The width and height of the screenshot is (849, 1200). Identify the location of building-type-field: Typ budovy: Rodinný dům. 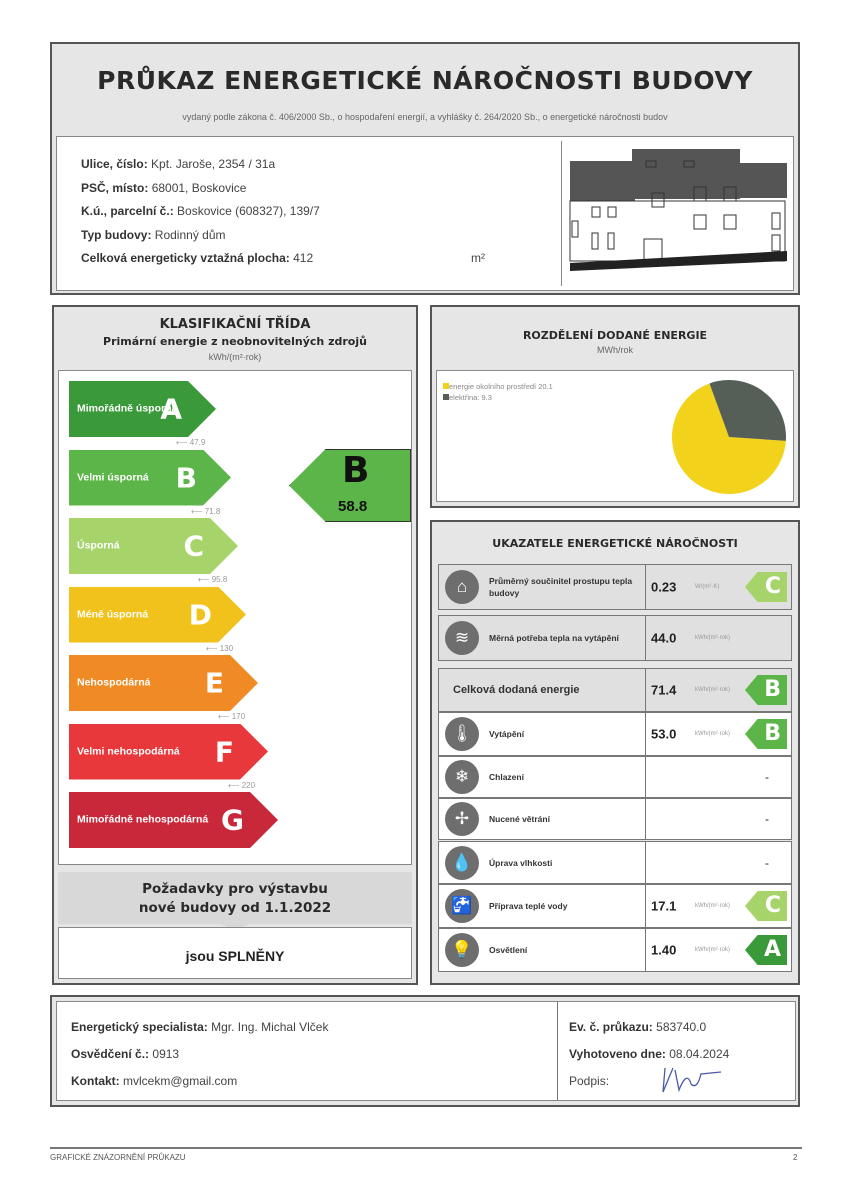
(153, 234).